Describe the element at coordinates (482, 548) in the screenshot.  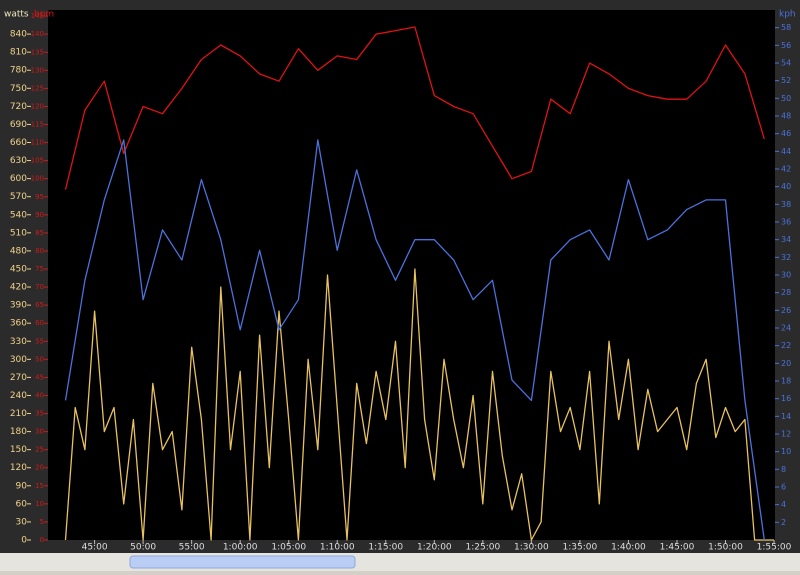
I see `x-tick-label: 1:25:00` at that location.